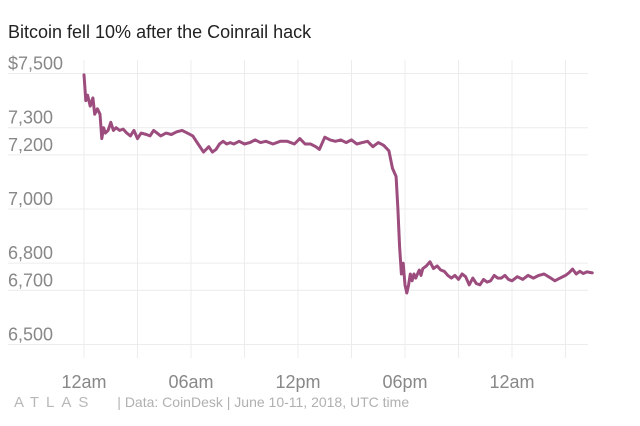  Describe the element at coordinates (160, 32) in the screenshot. I see `chart-title: Bitcoin fell 10% after the Coinrail hack` at that location.